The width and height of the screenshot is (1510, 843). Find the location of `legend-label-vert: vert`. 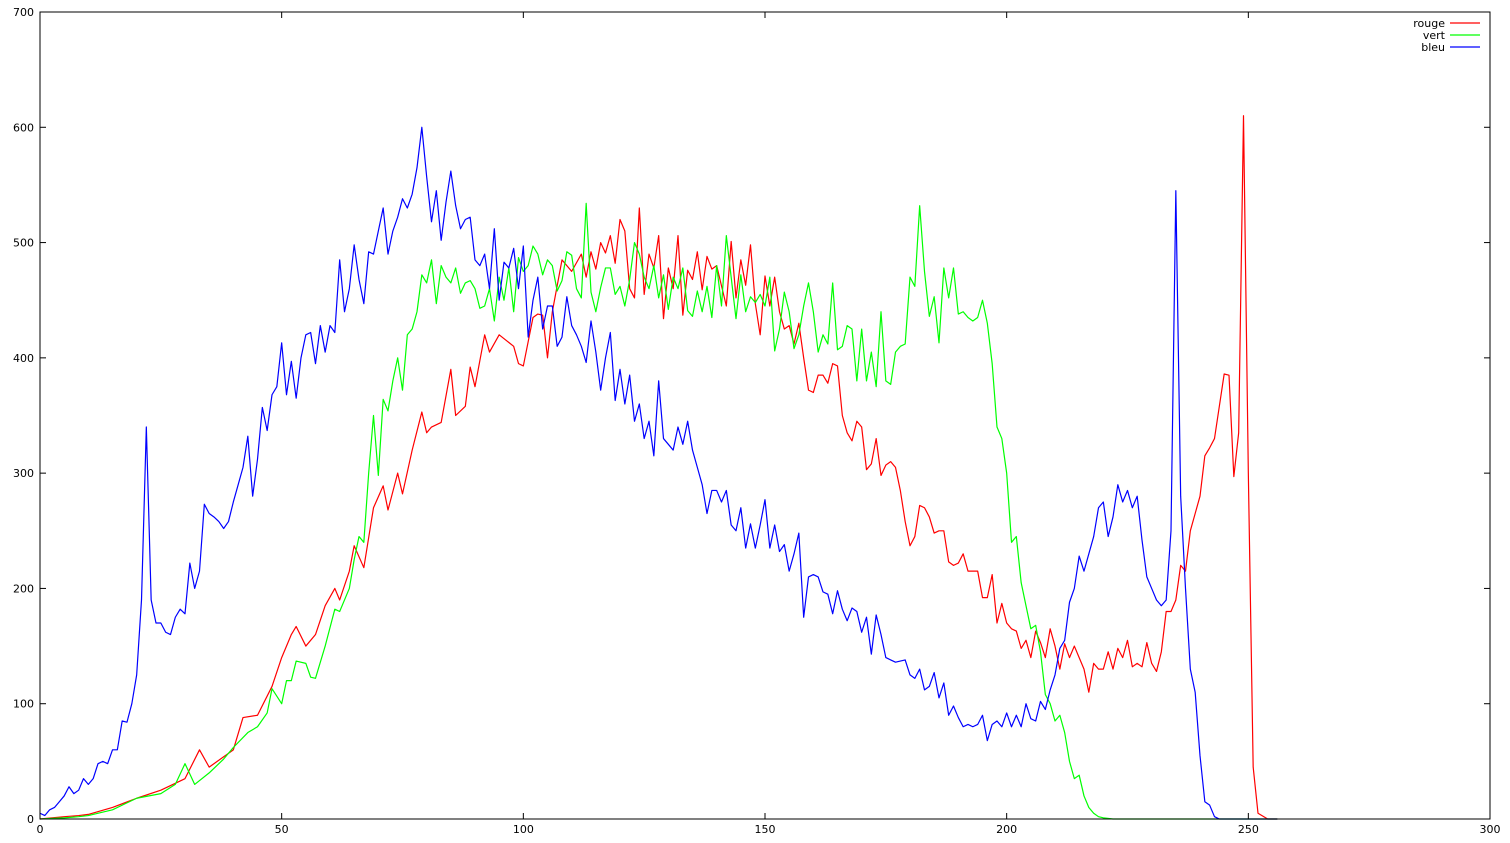

legend-label-vert: vert is located at coordinates (1434, 35).